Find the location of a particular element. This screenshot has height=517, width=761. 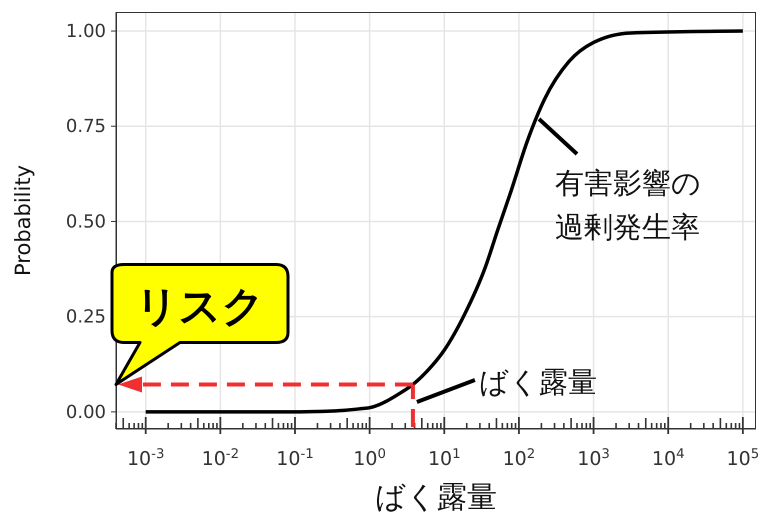

x-tick-label: 10$^{2}$ is located at coordinates (519, 458).